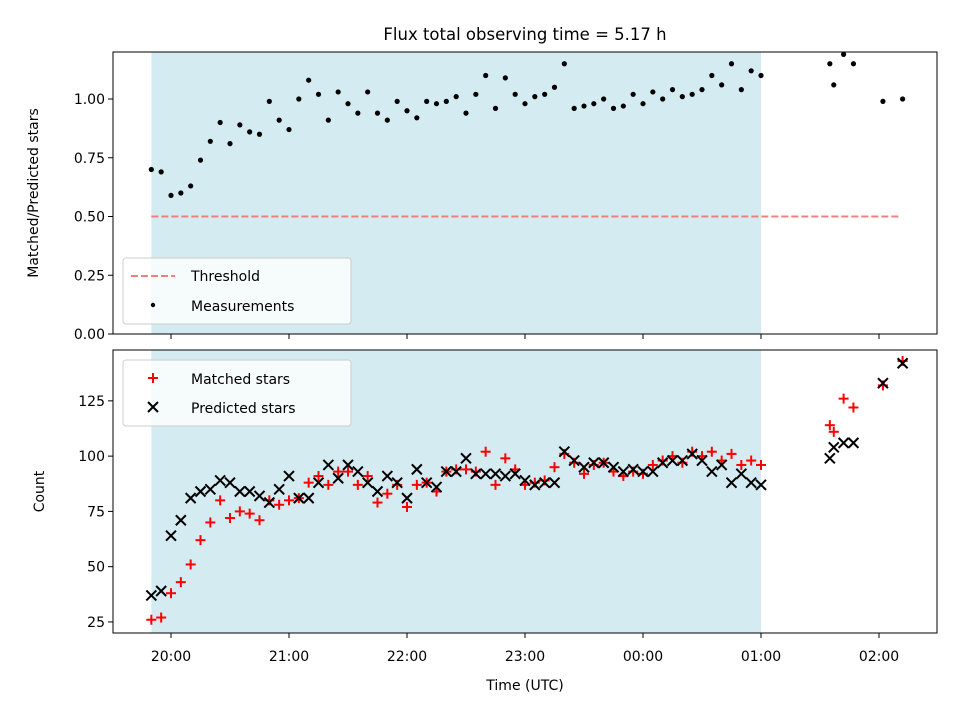 Image resolution: width=960 pixels, height=720 pixels. What do you see at coordinates (89, 100) in the screenshot?
I see `y-tick-label: 1.00` at bounding box center [89, 100].